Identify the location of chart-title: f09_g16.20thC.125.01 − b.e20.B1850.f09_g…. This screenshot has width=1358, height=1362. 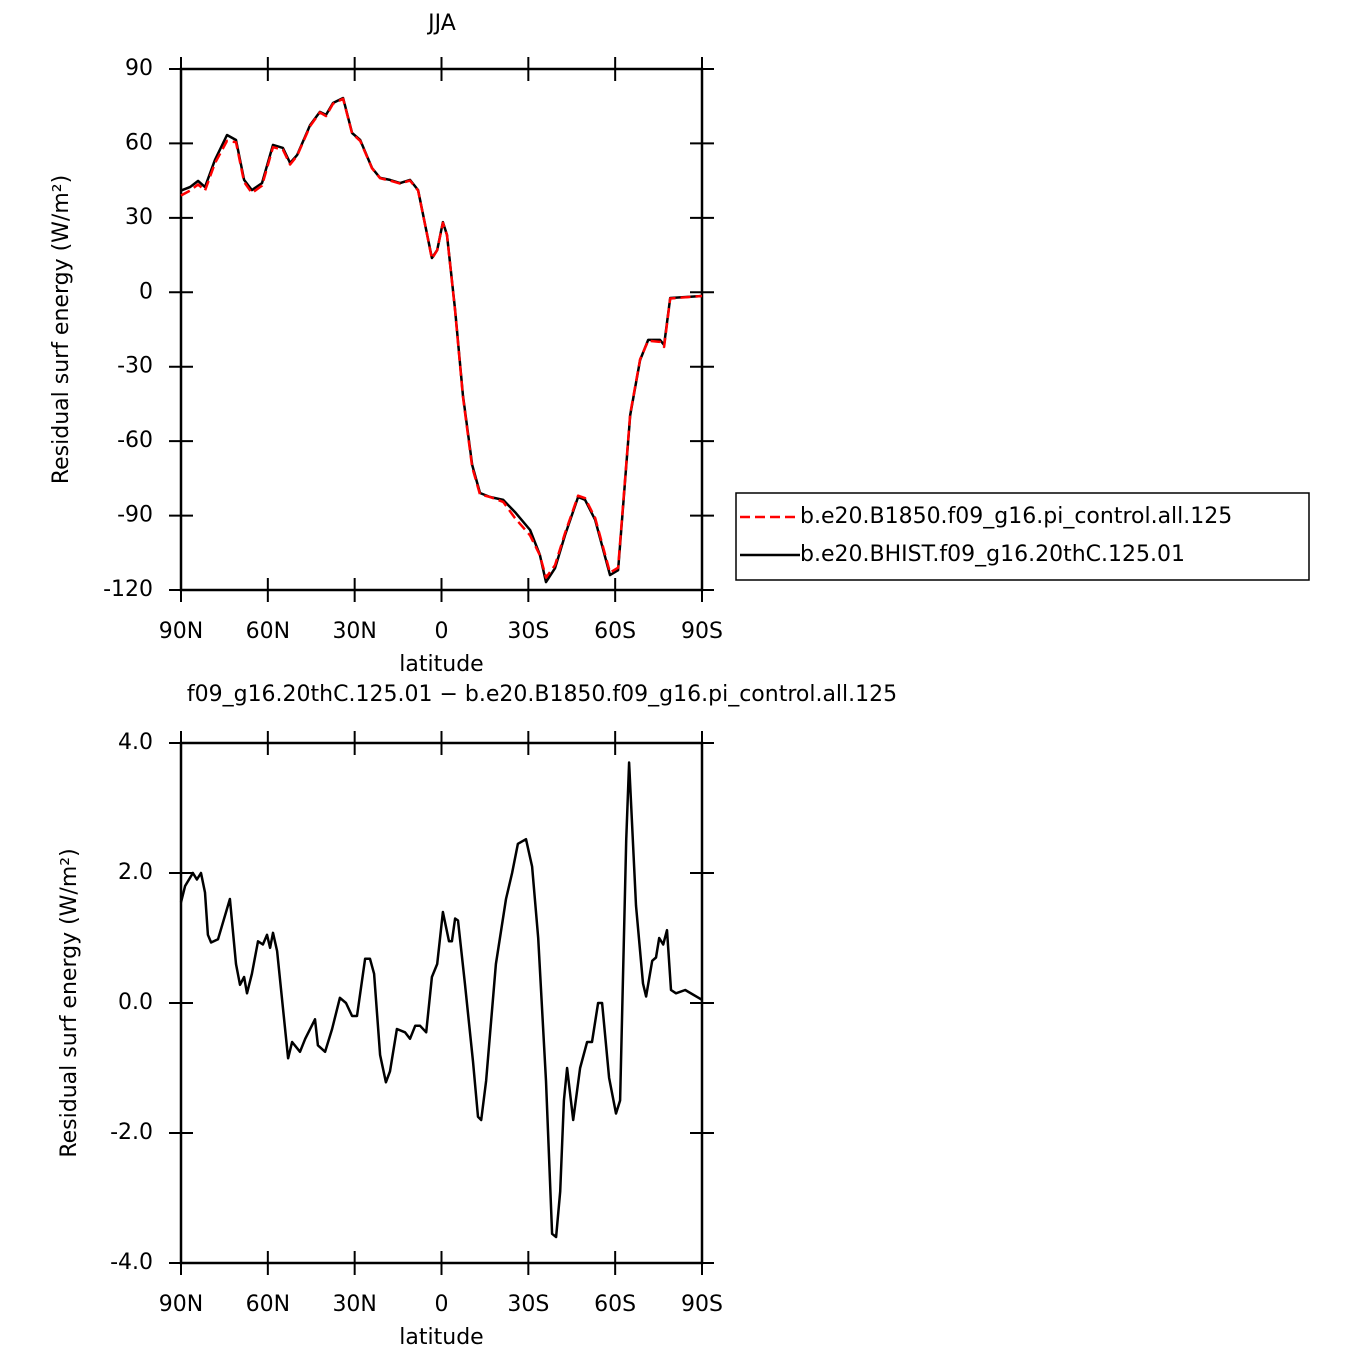
(542, 694).